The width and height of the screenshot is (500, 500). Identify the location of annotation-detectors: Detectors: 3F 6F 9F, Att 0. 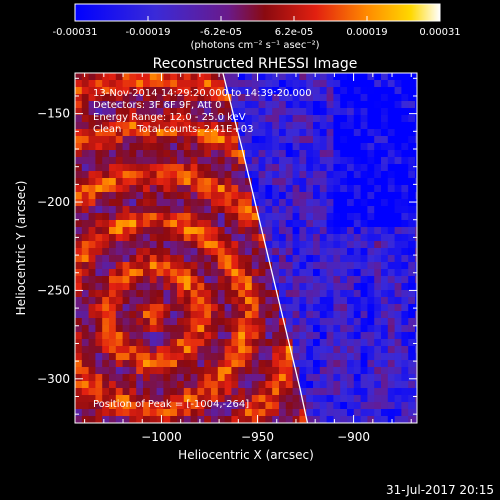
(157, 105).